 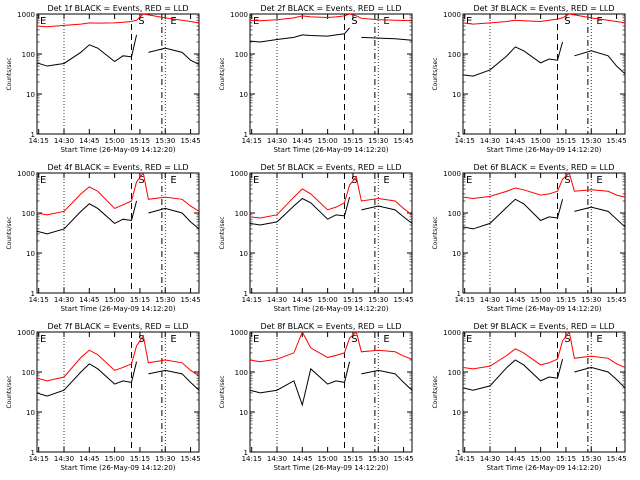 What do you see at coordinates (543, 8) in the screenshot?
I see `chart-title: Det 3f BLACK = Events, RED = LLD` at bounding box center [543, 8].